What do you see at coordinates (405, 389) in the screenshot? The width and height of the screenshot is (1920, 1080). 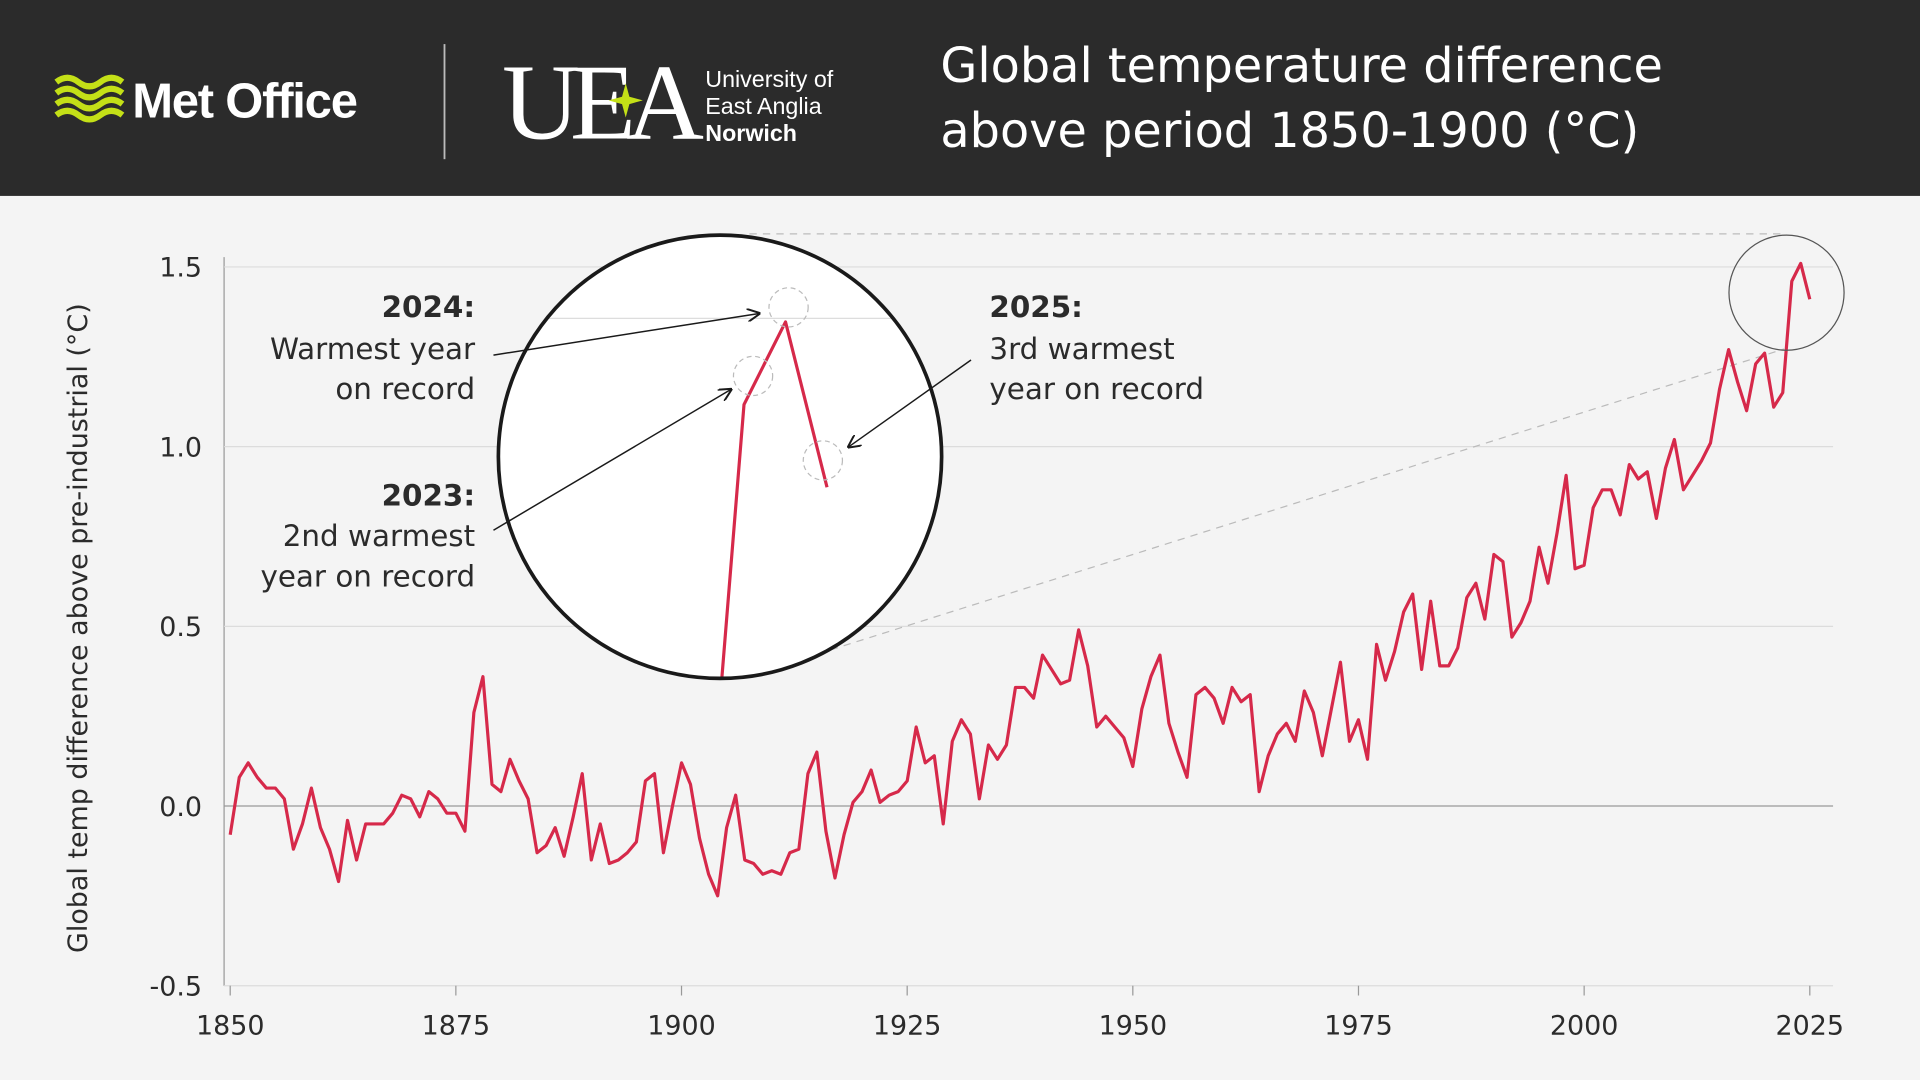 I see `annotation-2024-line2: on record` at bounding box center [405, 389].